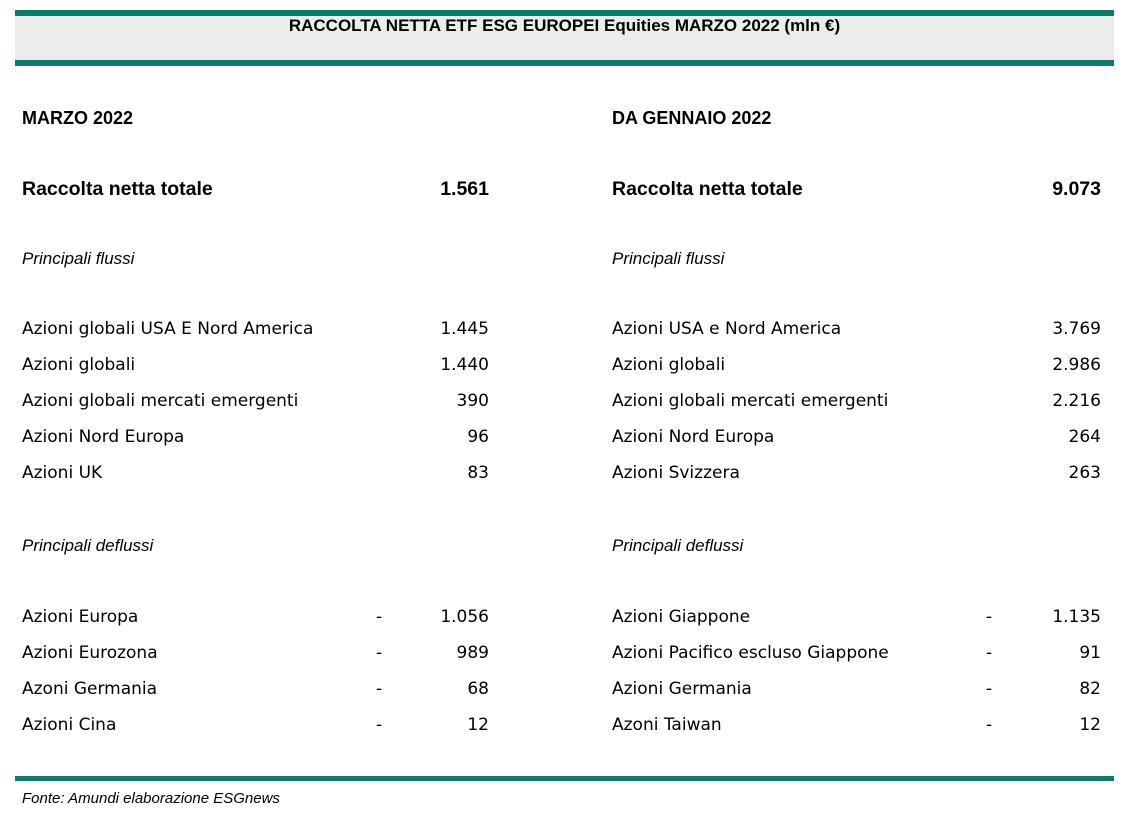  Describe the element at coordinates (151, 798) in the screenshot. I see `source-note: Fonte: Amundi elaborazione ESGnews` at that location.